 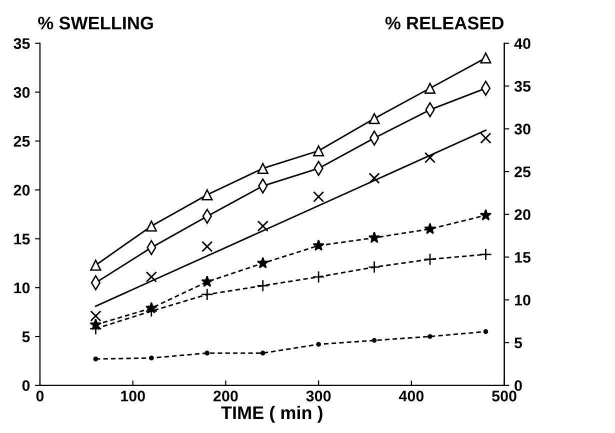 What do you see at coordinates (504, 396) in the screenshot?
I see `x-tick-label: 500` at bounding box center [504, 396].